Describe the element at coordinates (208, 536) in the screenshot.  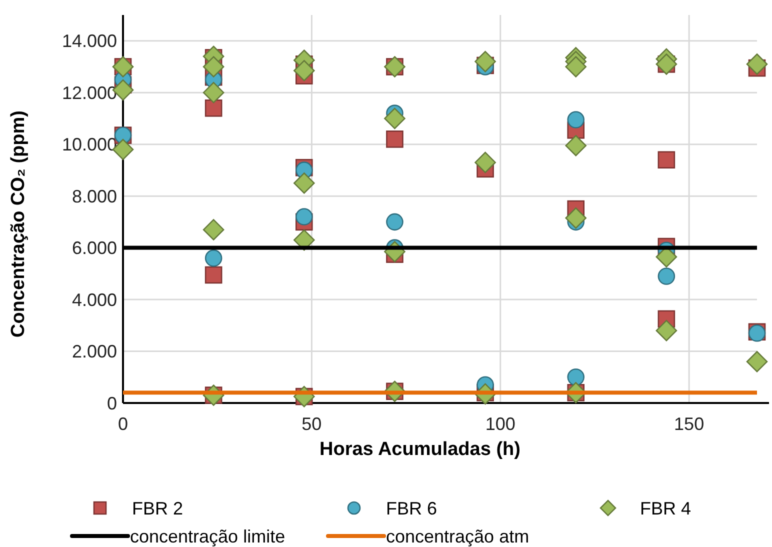
I see `legend-label: concentração limite` at that location.